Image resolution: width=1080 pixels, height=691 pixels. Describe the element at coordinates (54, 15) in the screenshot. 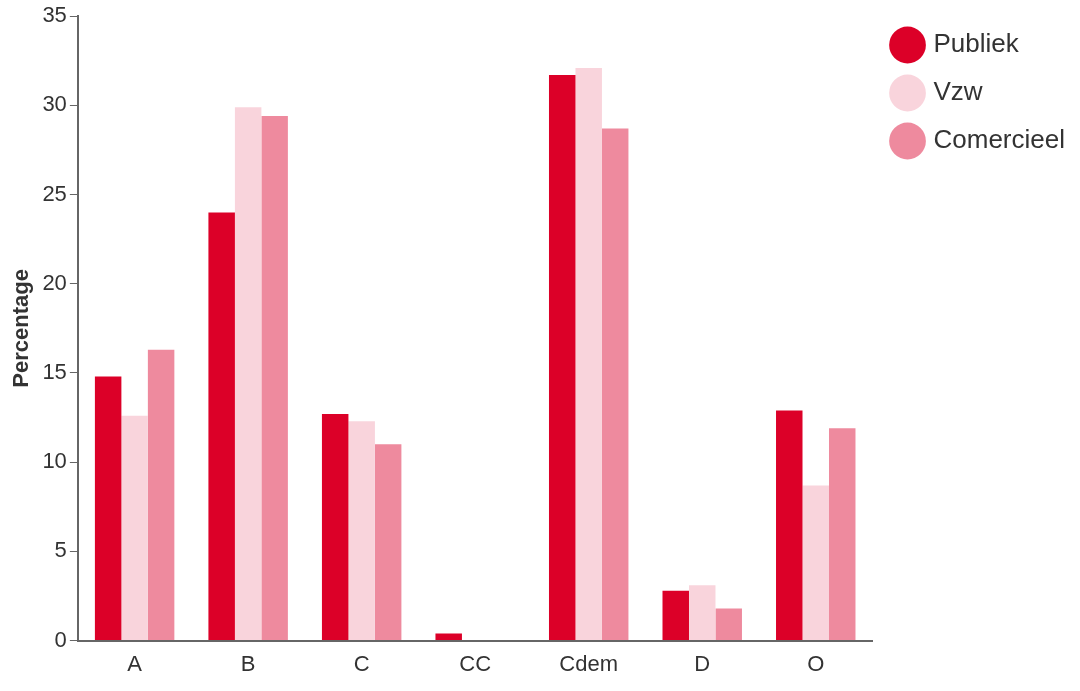

I see `y-tick-label: 35` at that location.